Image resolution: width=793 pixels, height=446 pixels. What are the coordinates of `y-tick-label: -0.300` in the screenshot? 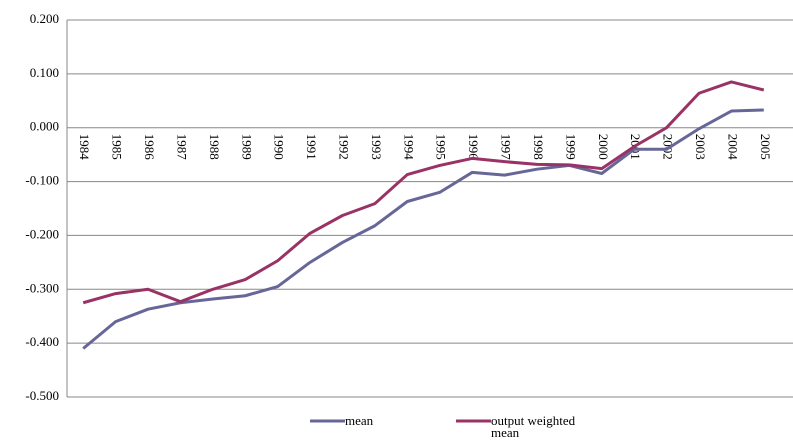 It's located at (42, 287).